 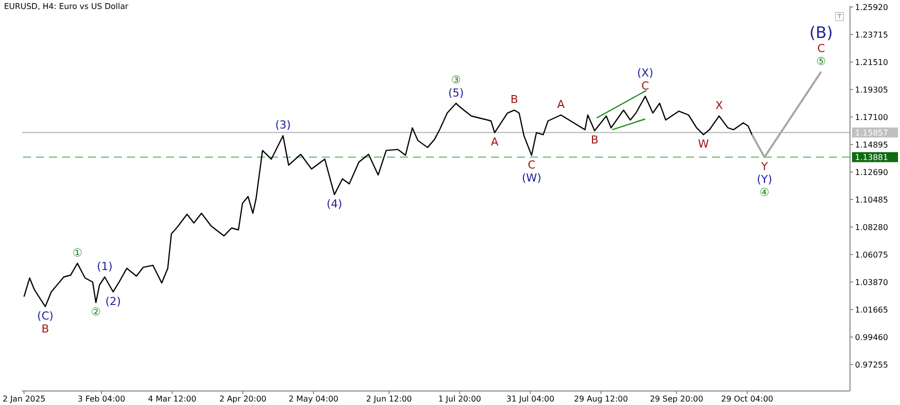 What do you see at coordinates (871, 89) in the screenshot?
I see `y-tick-label: 1.19305` at bounding box center [871, 89].